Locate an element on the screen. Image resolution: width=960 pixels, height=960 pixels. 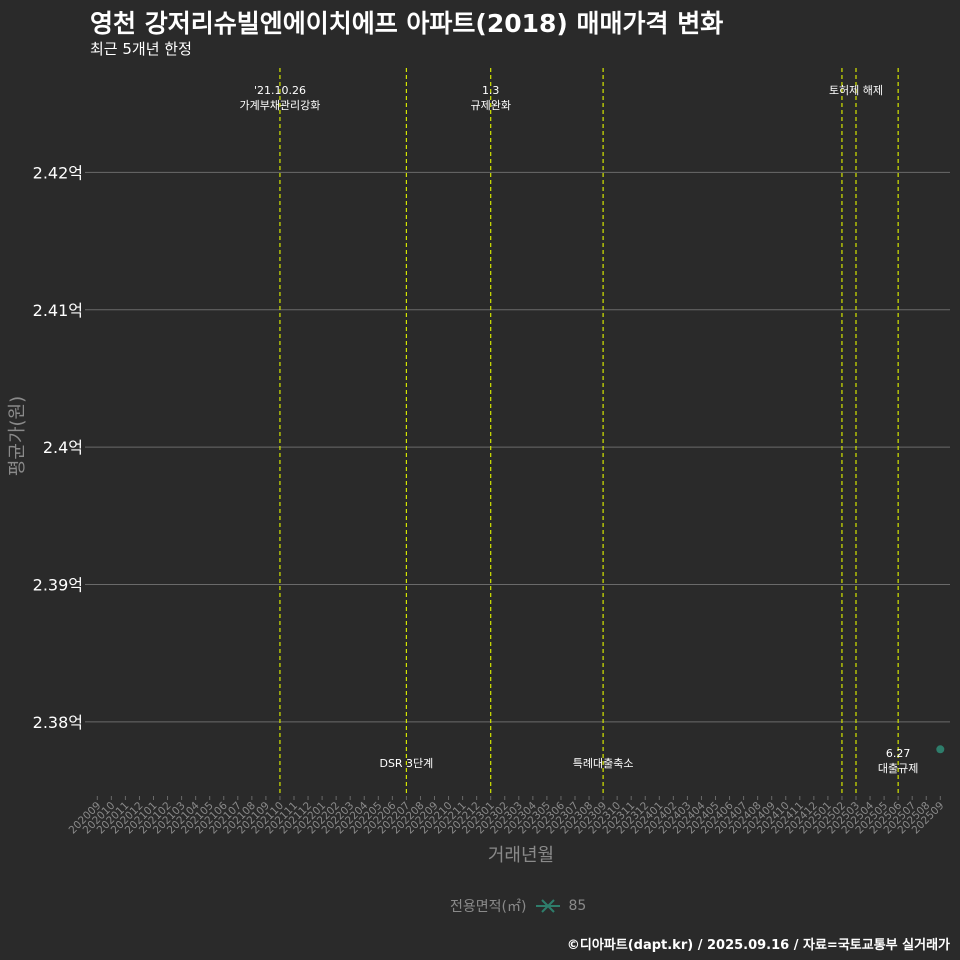
y-tick-label: 2.38억 is located at coordinates (58, 722).